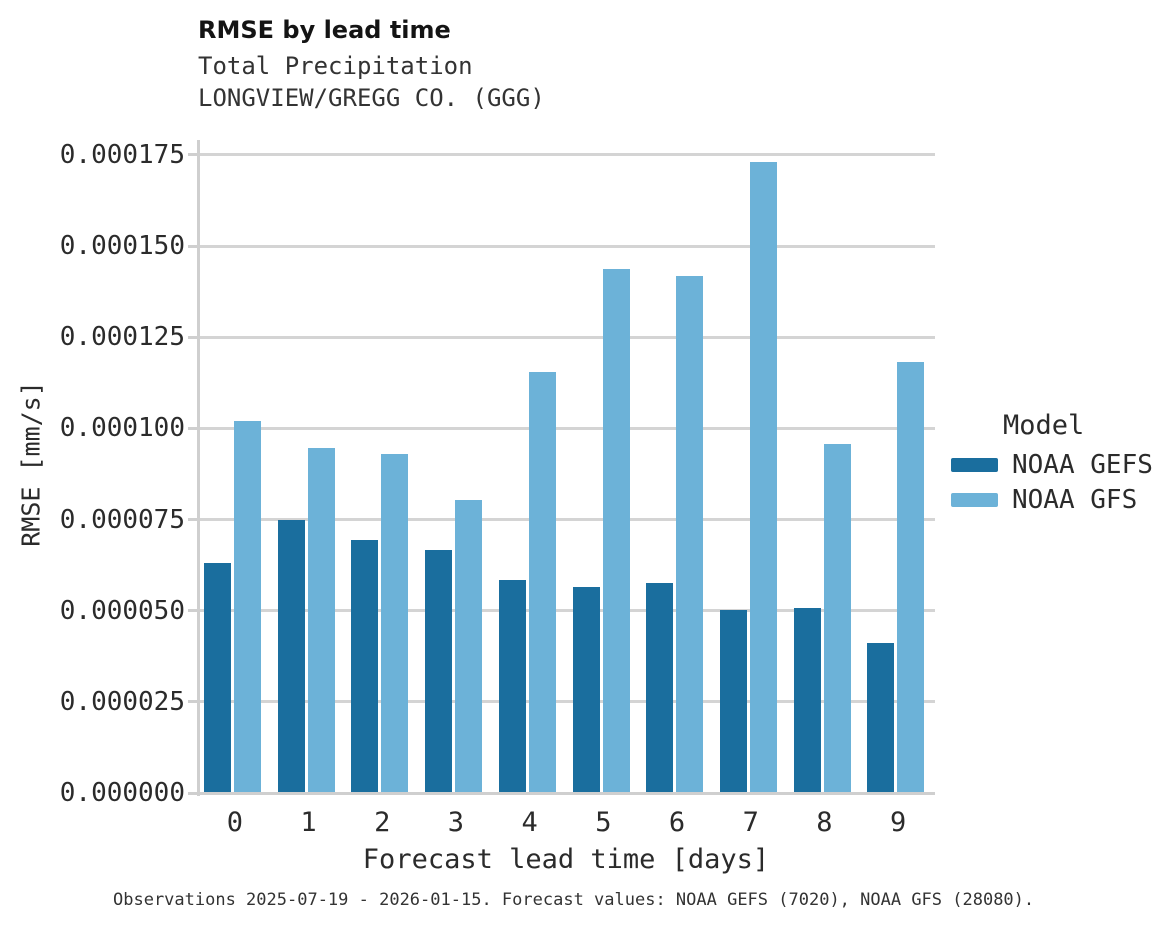 This screenshot has height=928, width=1172. I want to click on x-axis-title: Forecast lead time [days], so click(566, 859).